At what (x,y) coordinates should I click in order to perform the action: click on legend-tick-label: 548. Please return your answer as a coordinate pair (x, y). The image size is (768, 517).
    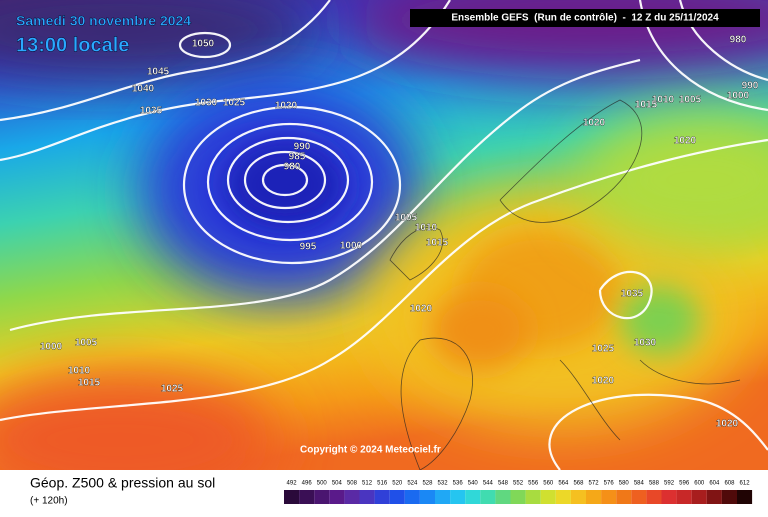
    Looking at the image, I should click on (503, 484).